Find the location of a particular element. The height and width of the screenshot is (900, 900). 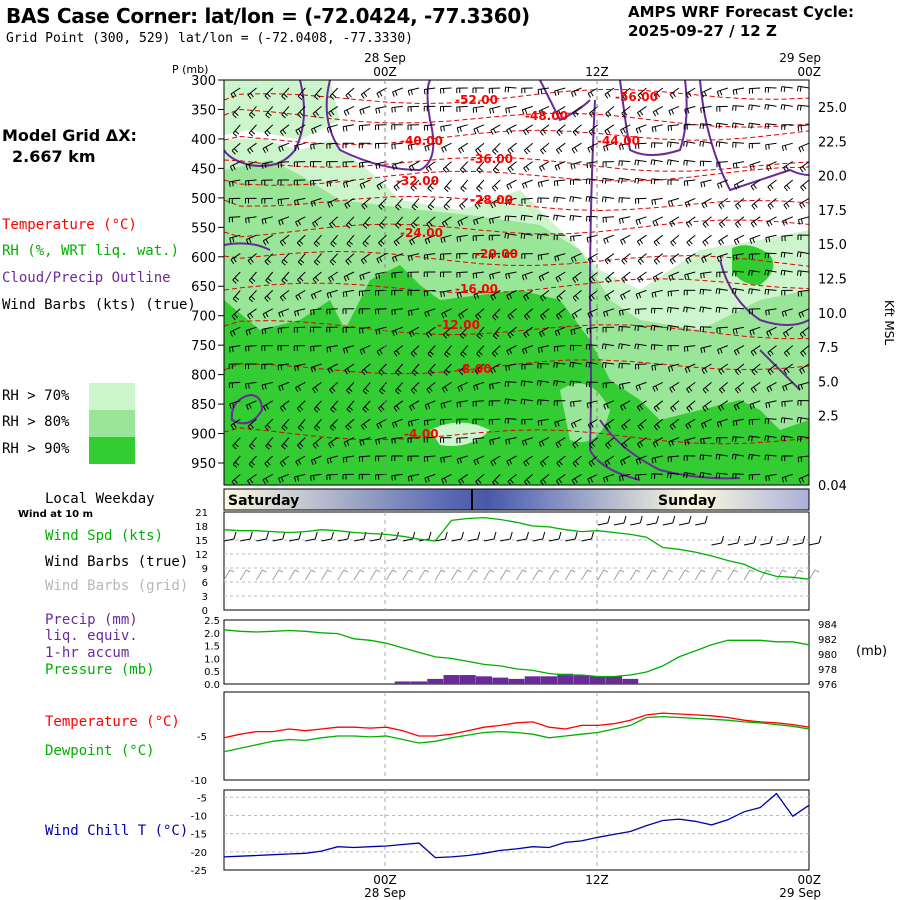

temperature-panel-frame is located at coordinates (516, 736).